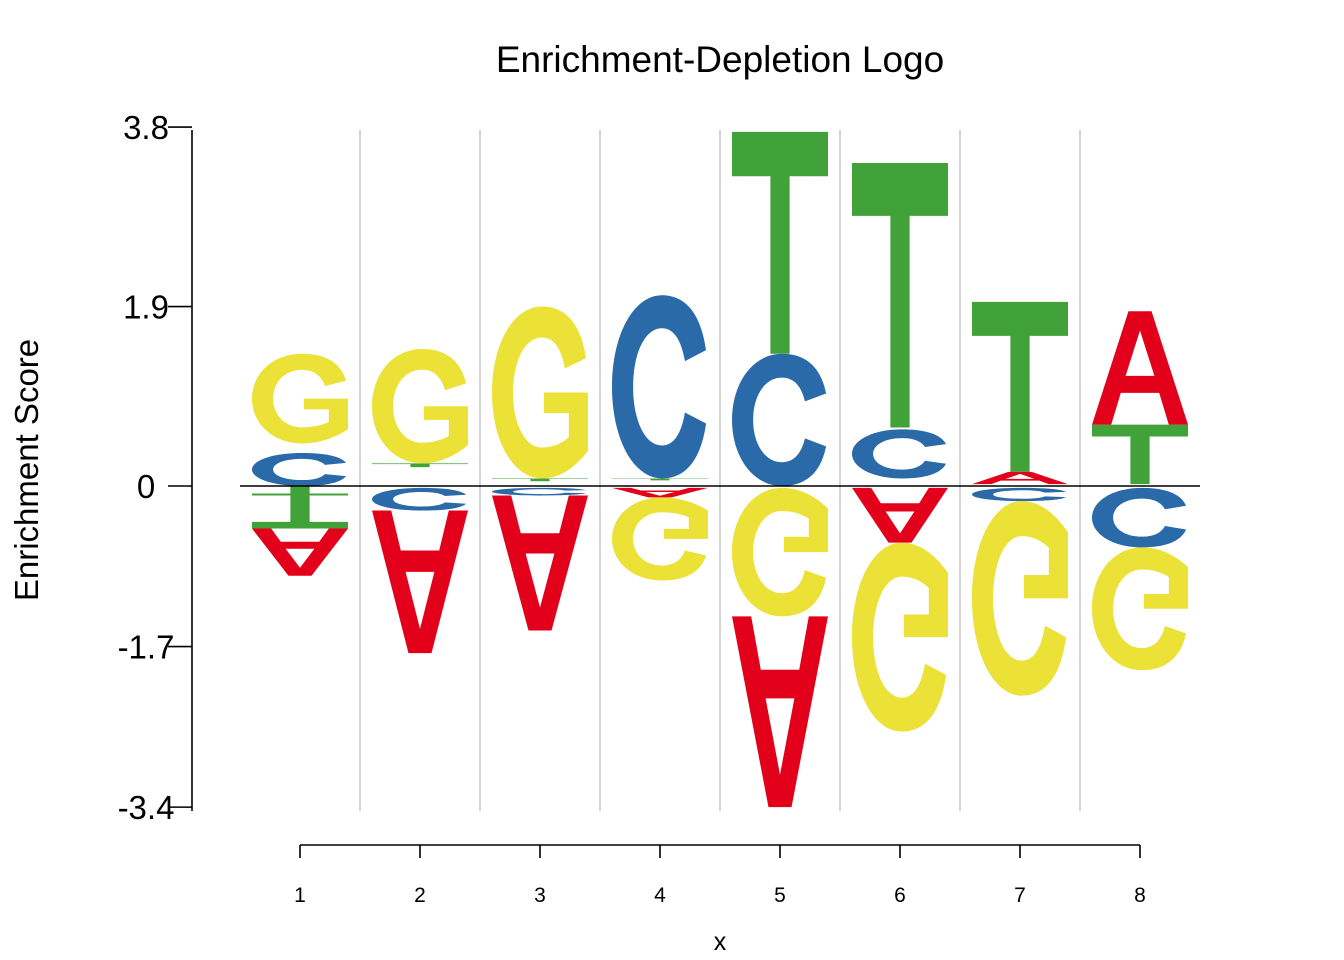  What do you see at coordinates (146, 647) in the screenshot?
I see `y-tick-label: -1.7` at bounding box center [146, 647].